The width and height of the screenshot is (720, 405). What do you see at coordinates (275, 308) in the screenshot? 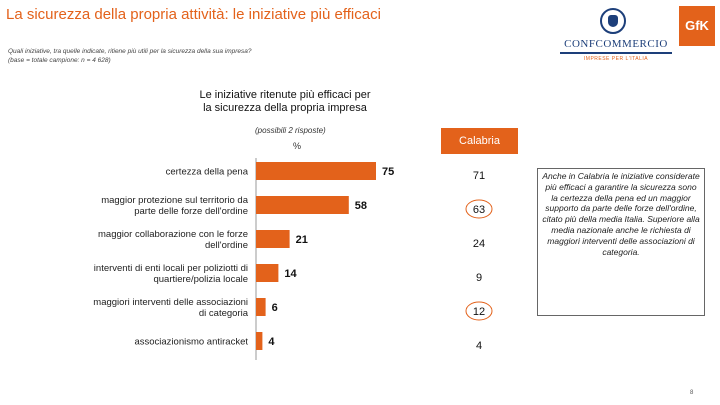
I see `bar-value-label-5: 6` at bounding box center [275, 308].